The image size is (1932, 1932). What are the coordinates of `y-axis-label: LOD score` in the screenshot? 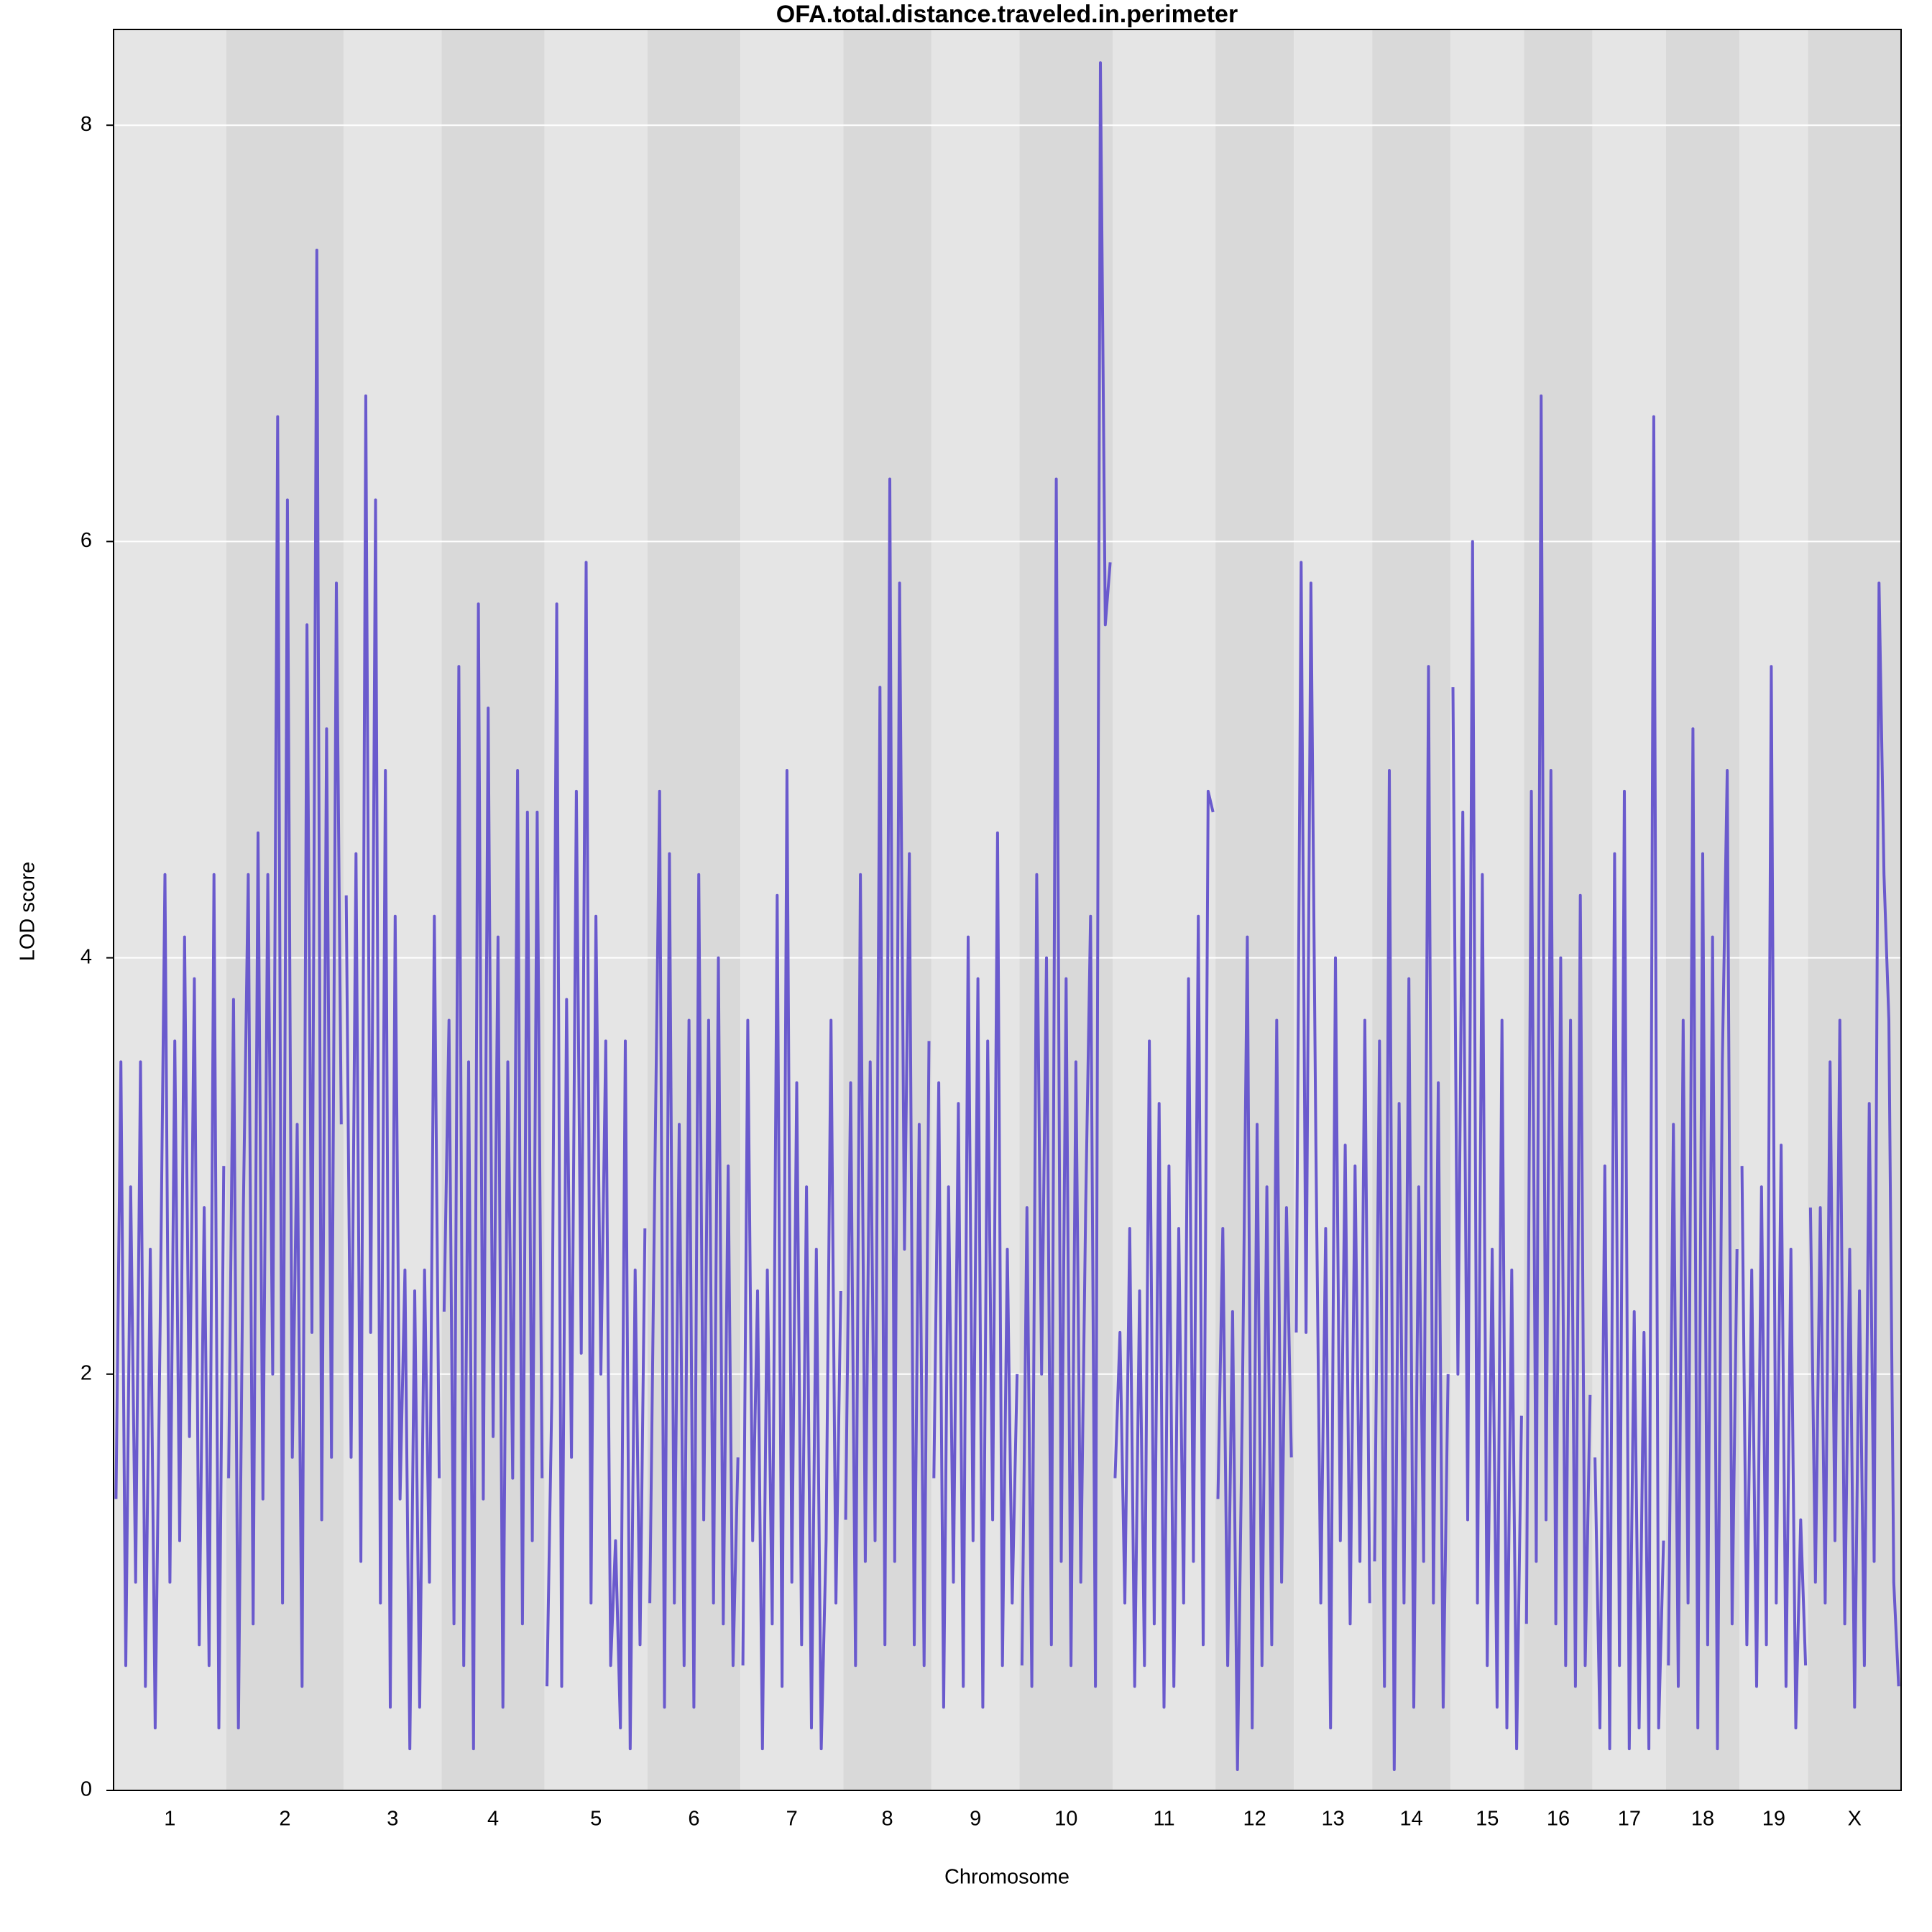 It's located at (28, 912).